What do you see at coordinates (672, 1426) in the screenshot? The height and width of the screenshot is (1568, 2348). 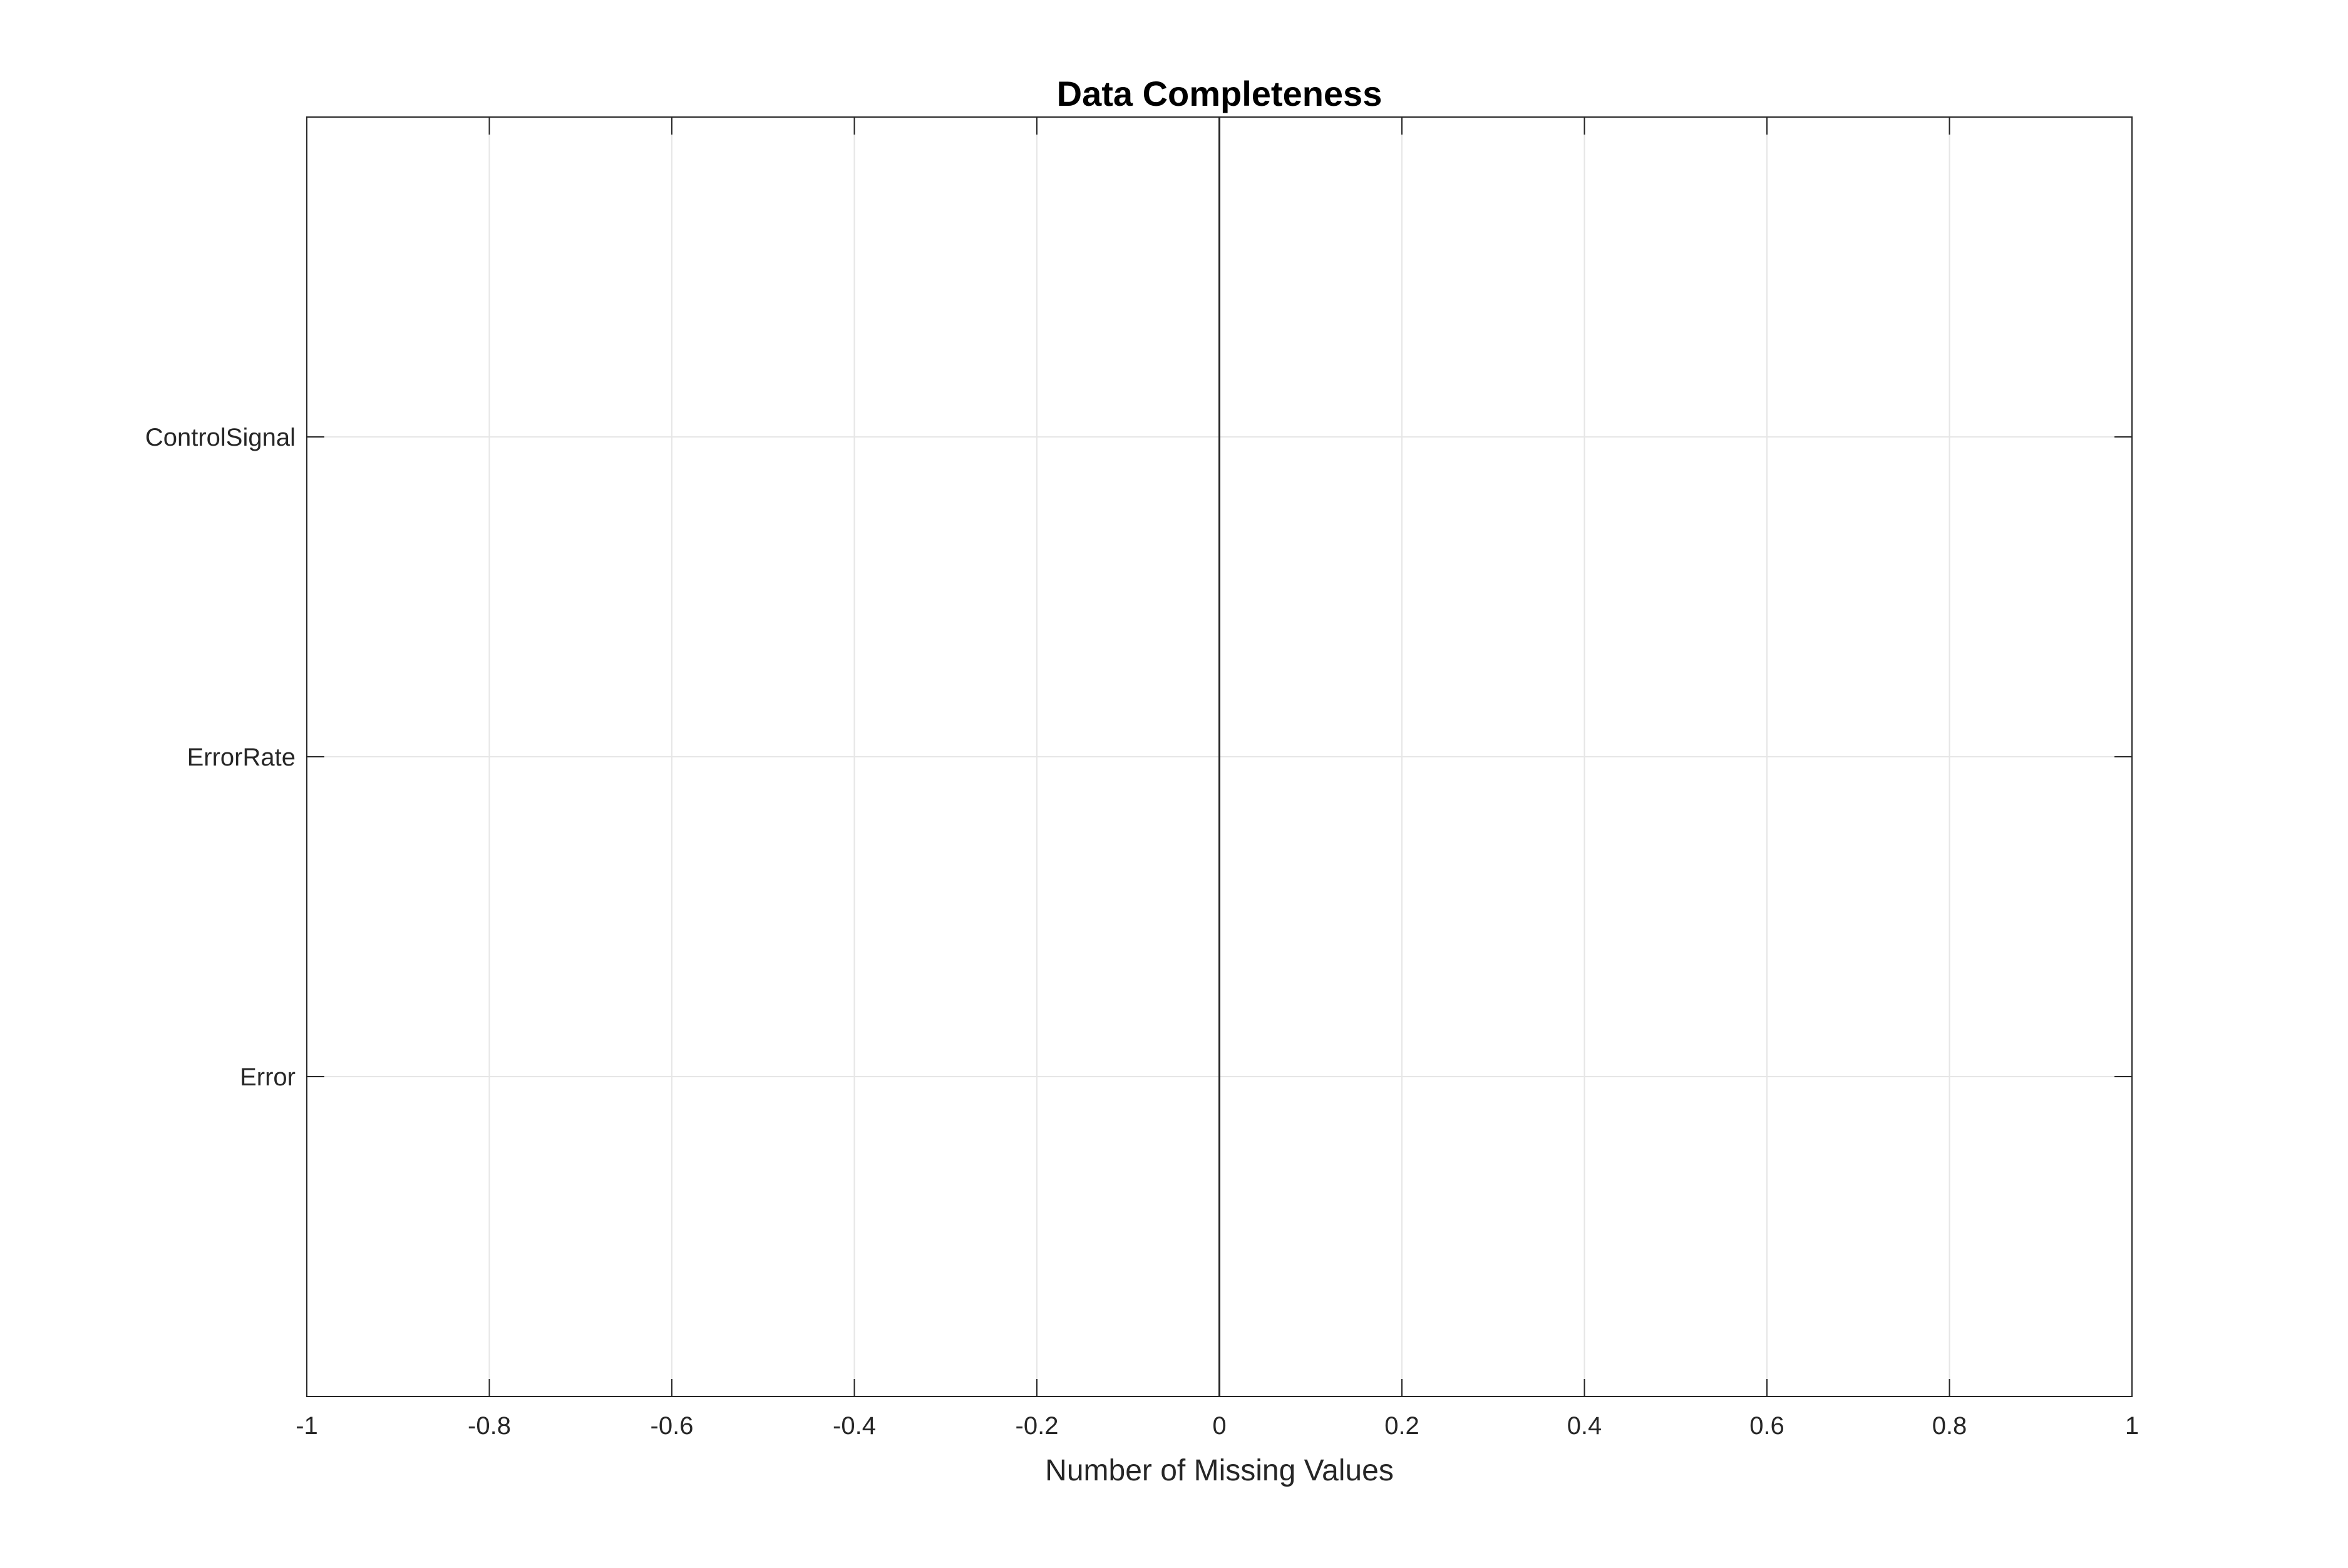 I see `x-tick-label: -0.6` at bounding box center [672, 1426].